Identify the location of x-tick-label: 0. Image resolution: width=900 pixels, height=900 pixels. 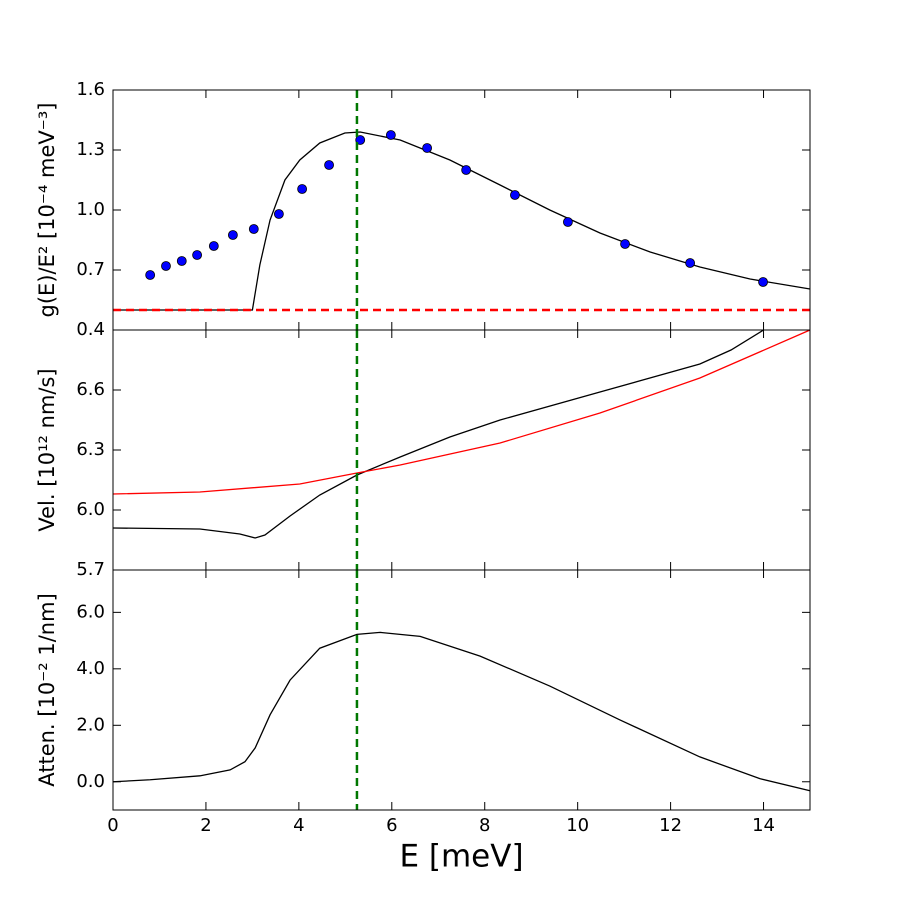
(112, 825).